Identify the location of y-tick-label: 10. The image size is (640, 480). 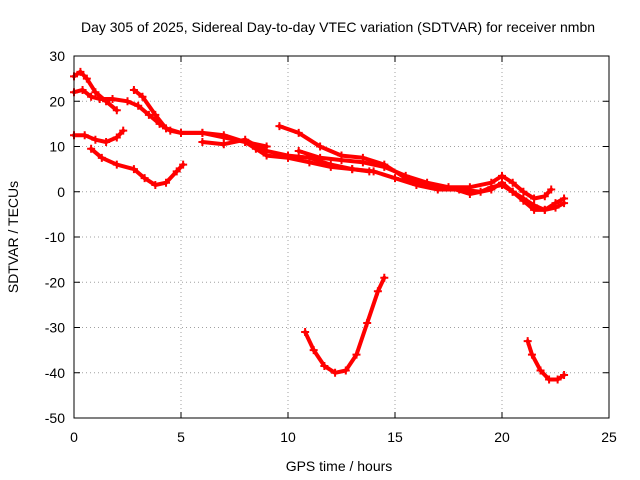
(57, 147).